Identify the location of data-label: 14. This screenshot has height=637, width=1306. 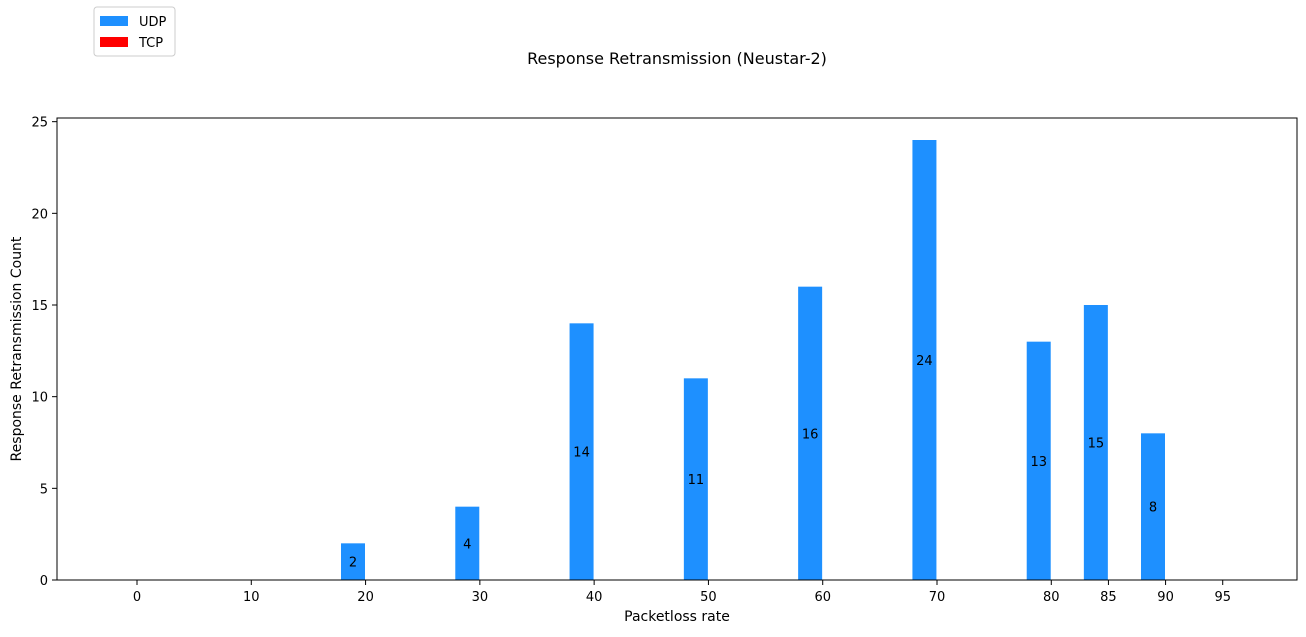
(581, 453).